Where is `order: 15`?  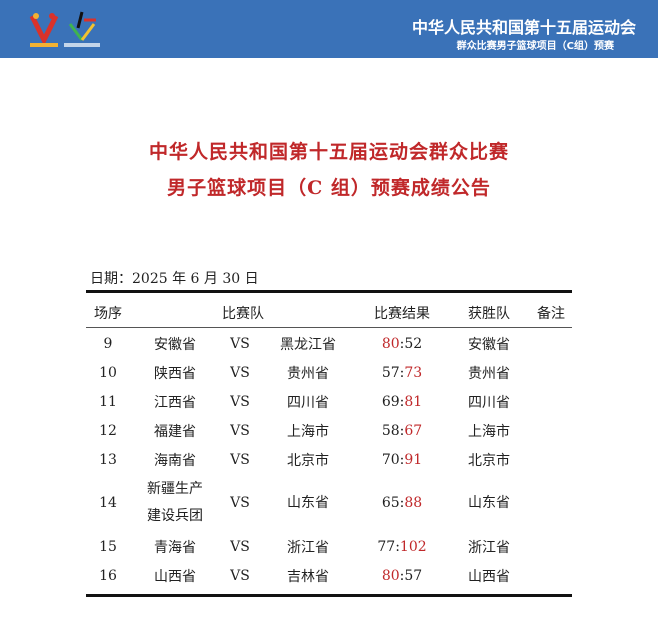 order: 15 is located at coordinates (108, 546).